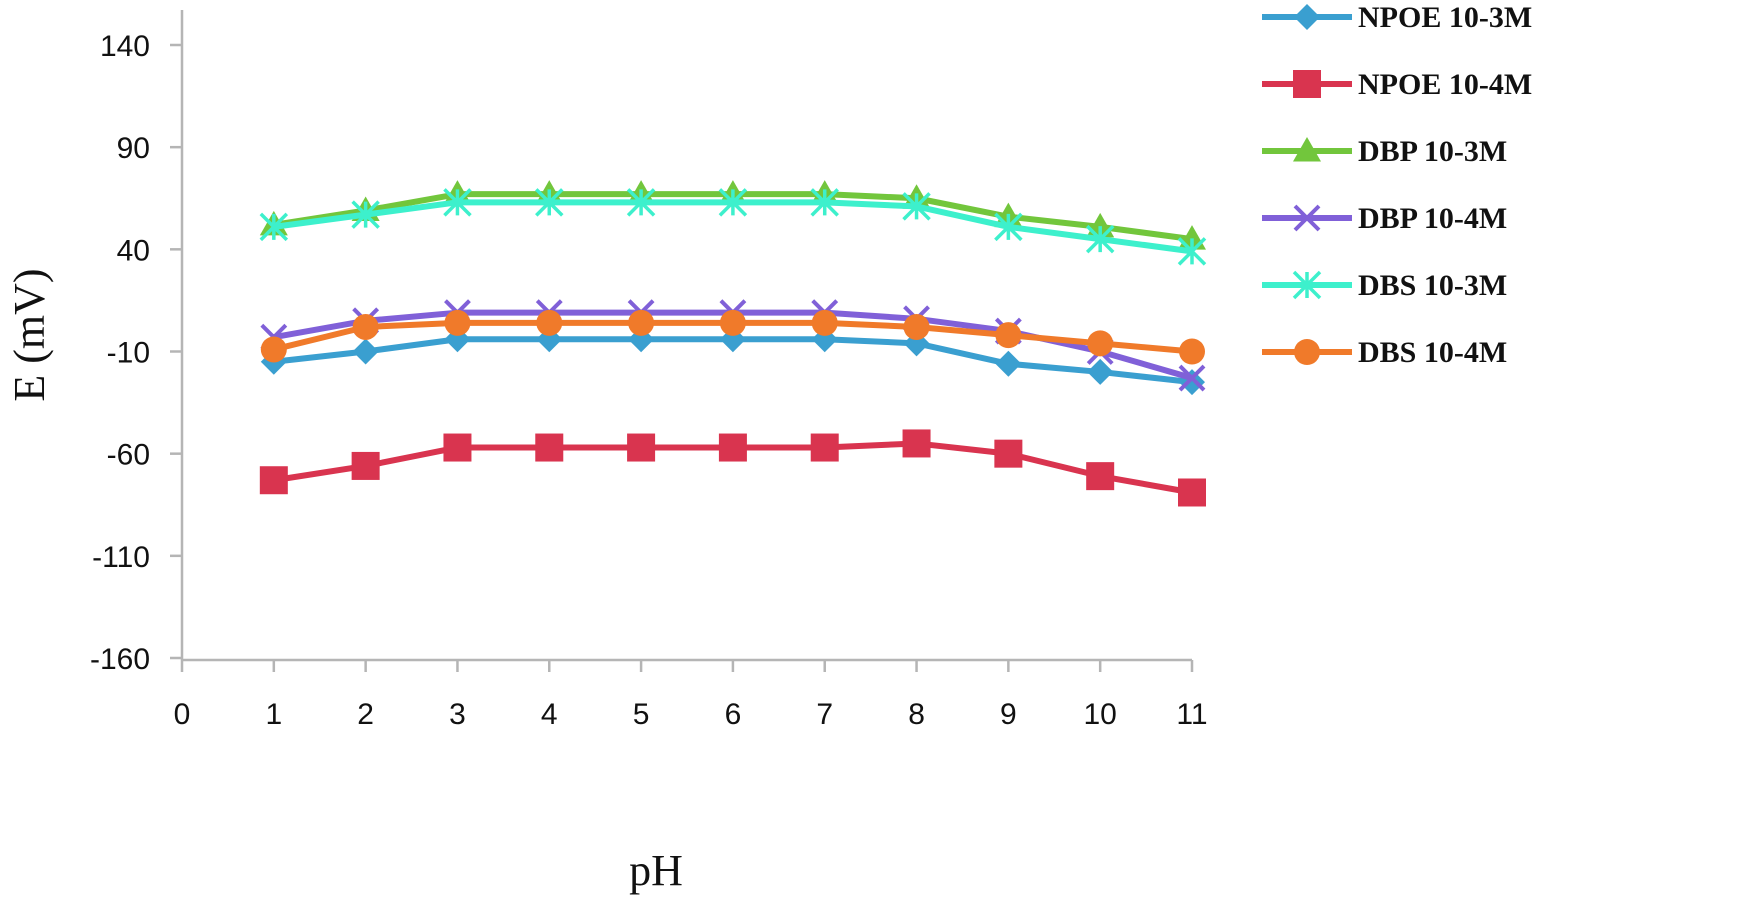 The width and height of the screenshot is (1742, 901). I want to click on legend-item: NPOE 10-3M, so click(1397, 17).